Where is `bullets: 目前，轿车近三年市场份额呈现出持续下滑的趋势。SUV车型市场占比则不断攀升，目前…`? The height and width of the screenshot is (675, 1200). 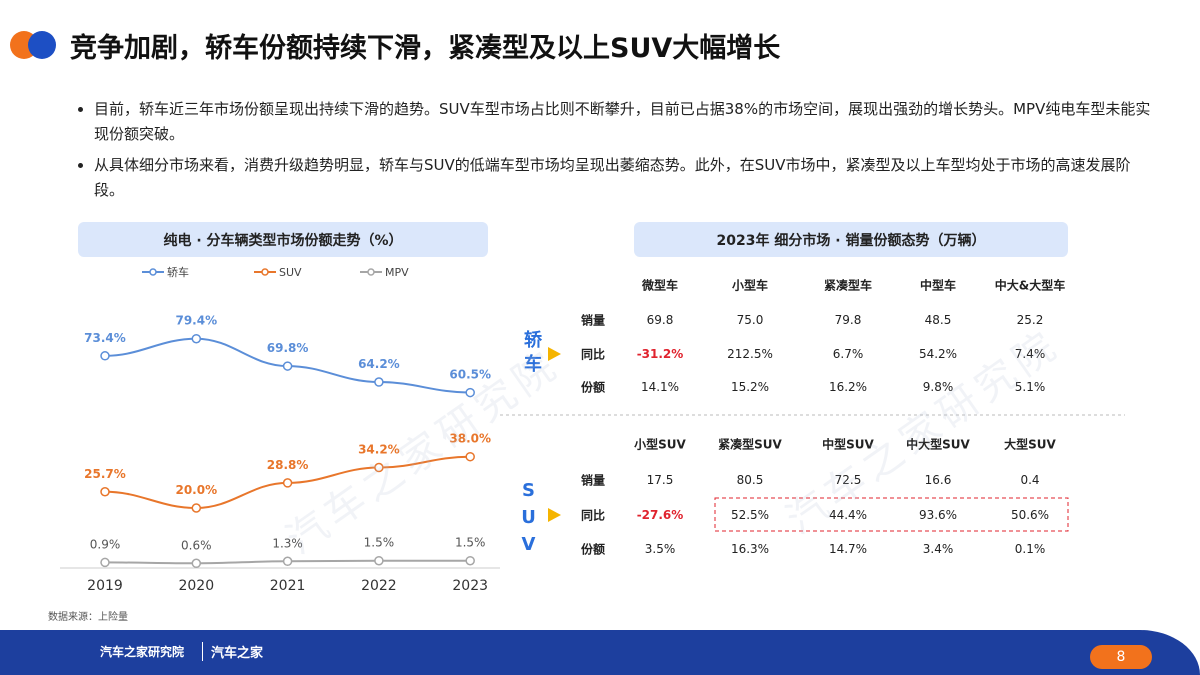 bullets: 目前，轿车近三年市场份额呈现出持续下滑的趋势。SUV车型市场占比则不断攀升，目前… is located at coordinates (612, 153).